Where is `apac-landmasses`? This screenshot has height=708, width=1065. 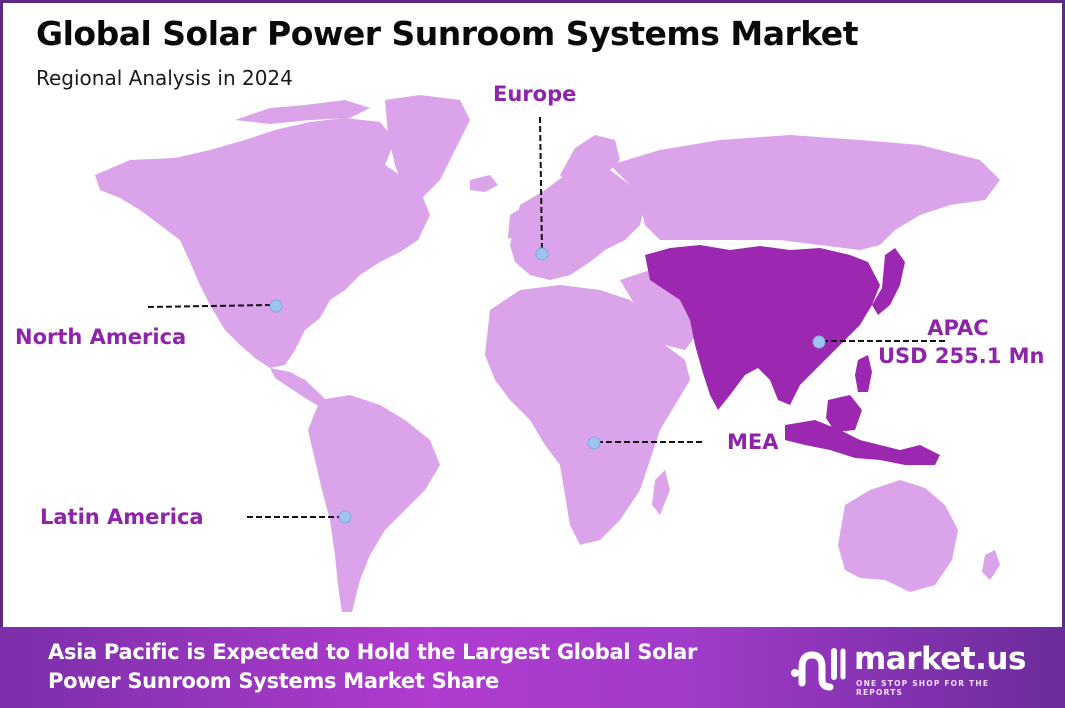 apac-landmasses is located at coordinates (792, 355).